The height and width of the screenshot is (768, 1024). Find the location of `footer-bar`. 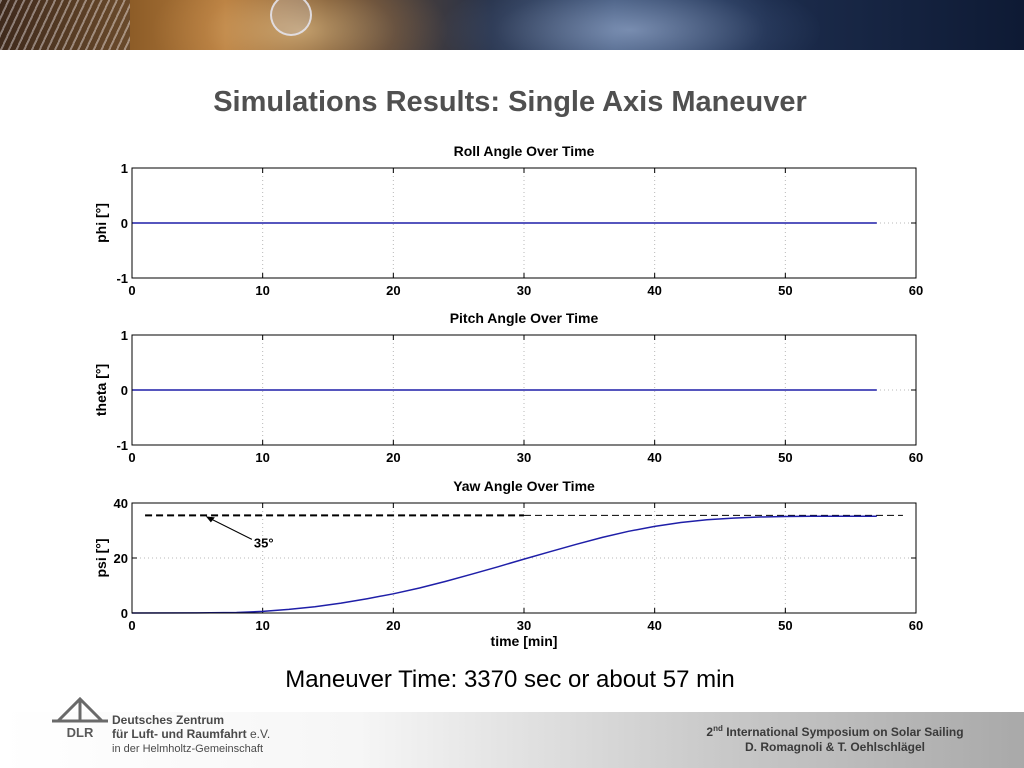

footer-bar is located at coordinates (512, 740).